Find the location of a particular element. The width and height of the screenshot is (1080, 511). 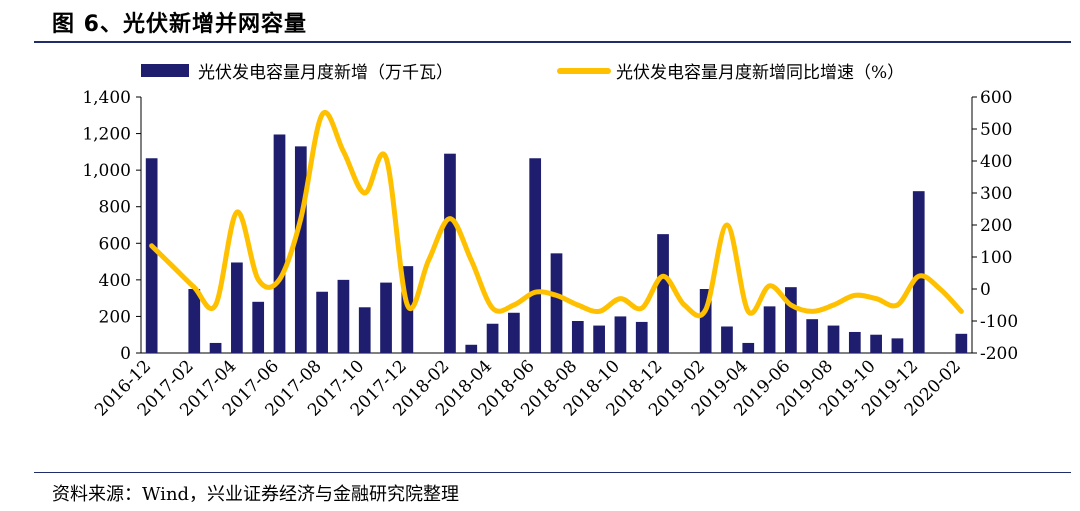

source-note: 资料来源：Wind，兴业证券经济与金融研究院整理 is located at coordinates (256, 494).